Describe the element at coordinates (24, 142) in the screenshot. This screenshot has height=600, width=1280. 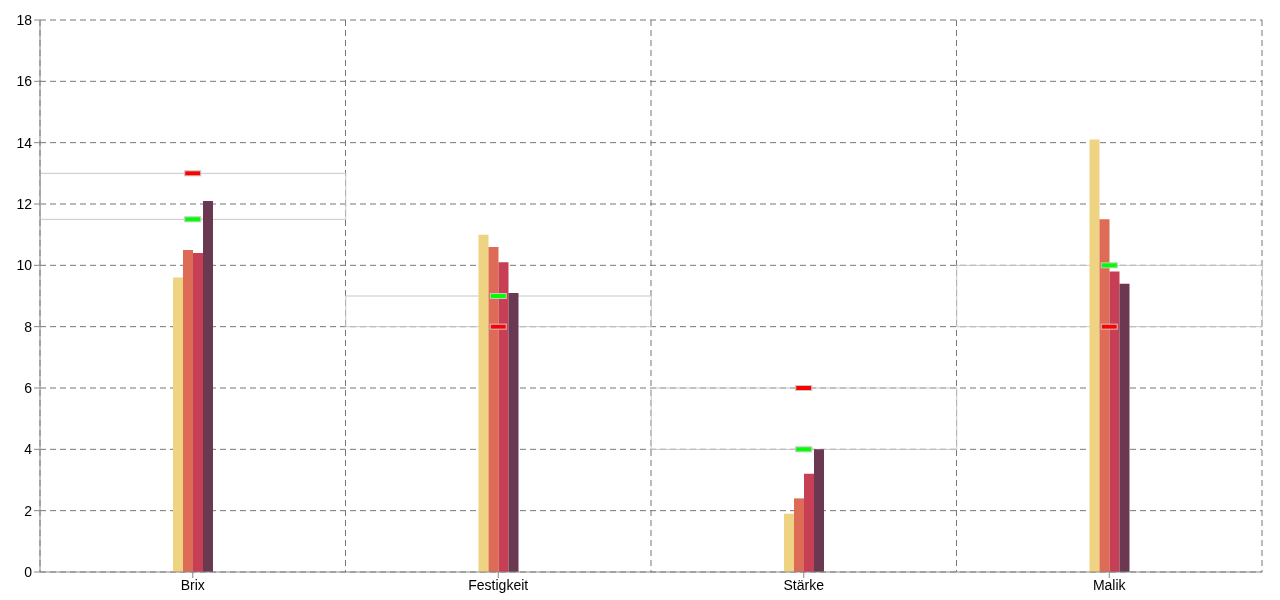
I see `y-tick-label: 14` at that location.